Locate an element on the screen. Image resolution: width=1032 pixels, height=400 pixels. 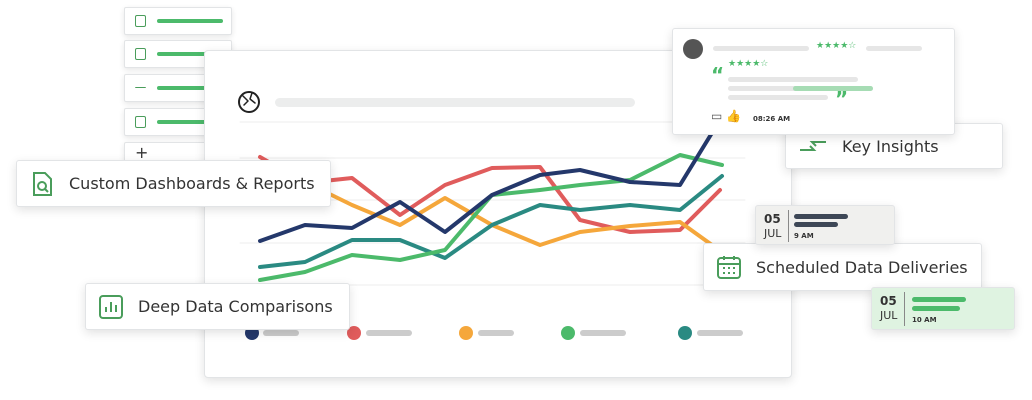
feature-label: Custom Dashboards & Reports is located at coordinates (192, 183).